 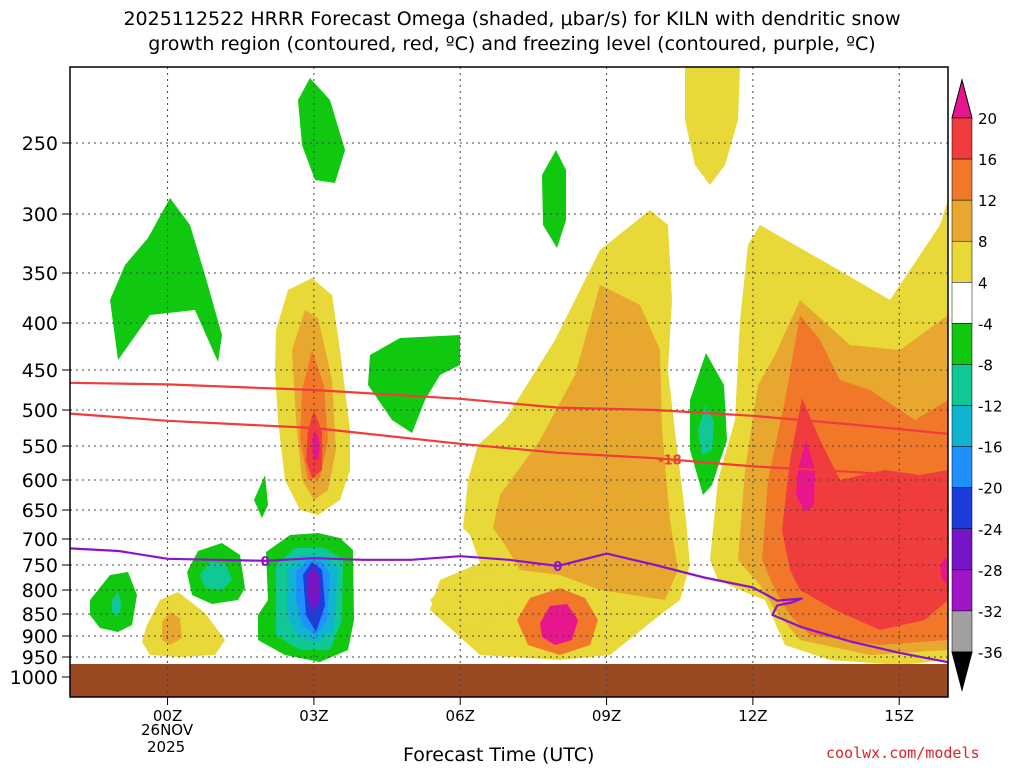 What do you see at coordinates (962, 98) in the screenshot?
I see `colorbar-top-triangle` at bounding box center [962, 98].